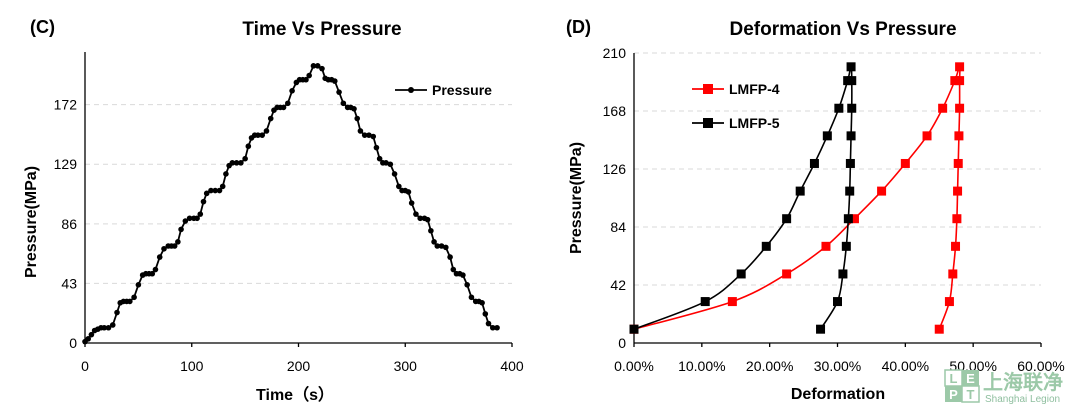 This screenshot has height=414, width=1080. What do you see at coordinates (754, 123) in the screenshot?
I see `legend-label: LMFP-5` at bounding box center [754, 123].